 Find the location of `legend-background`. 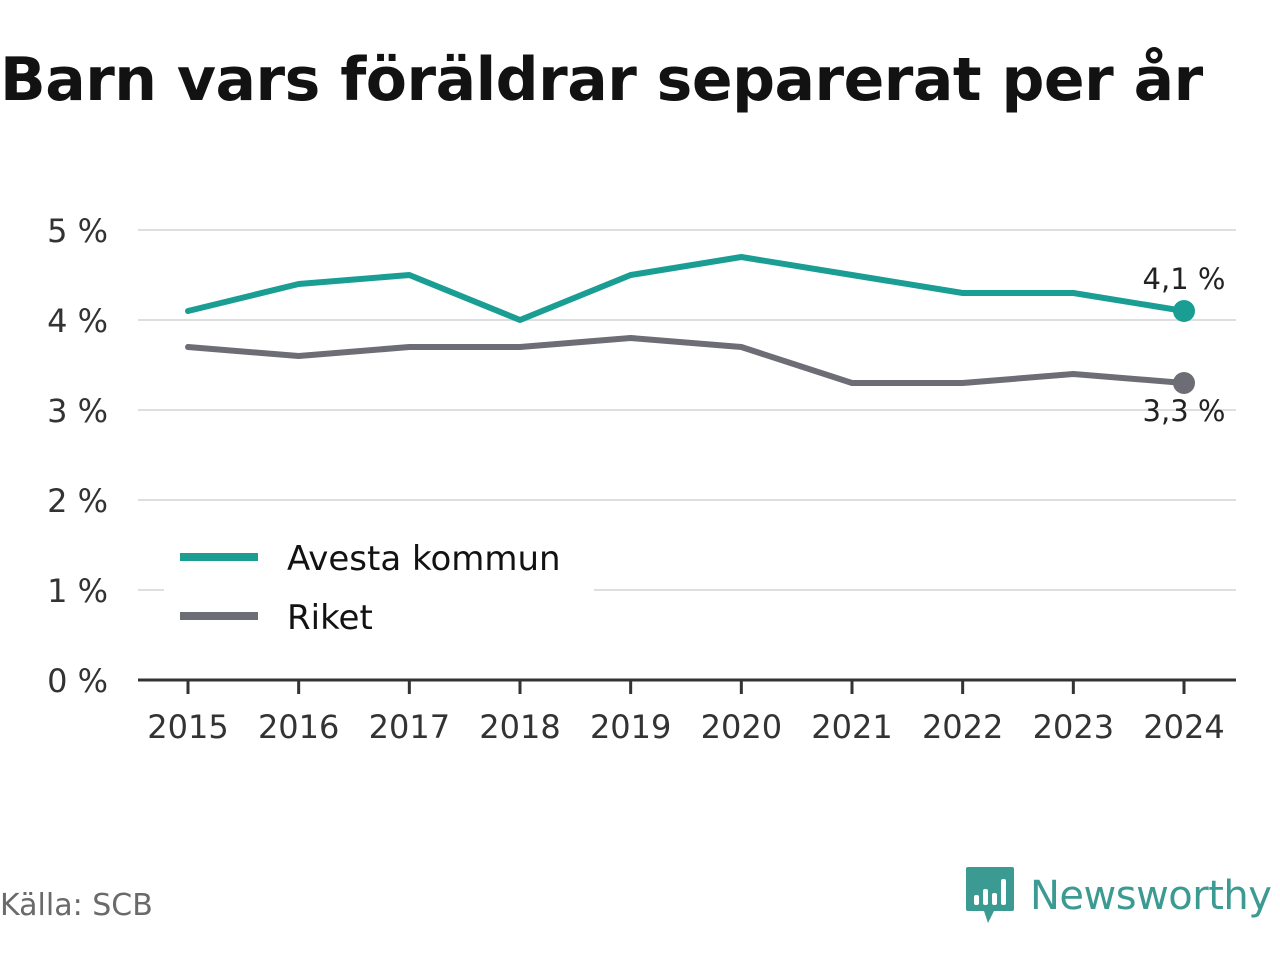

legend-background is located at coordinates (379, 586).